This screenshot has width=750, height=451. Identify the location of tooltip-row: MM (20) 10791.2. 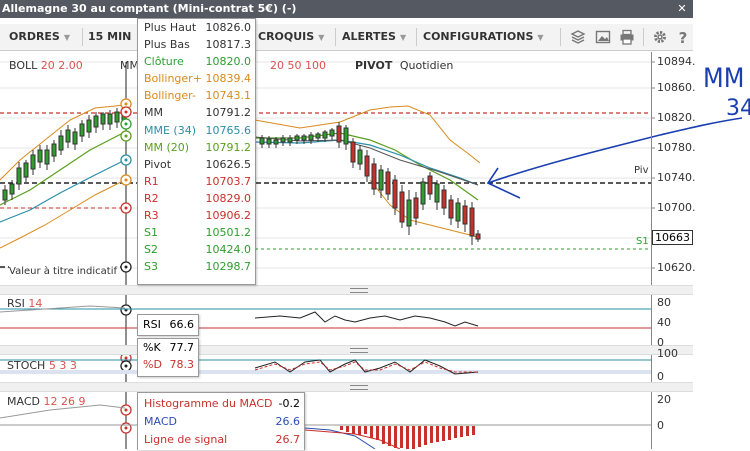
(196, 147).